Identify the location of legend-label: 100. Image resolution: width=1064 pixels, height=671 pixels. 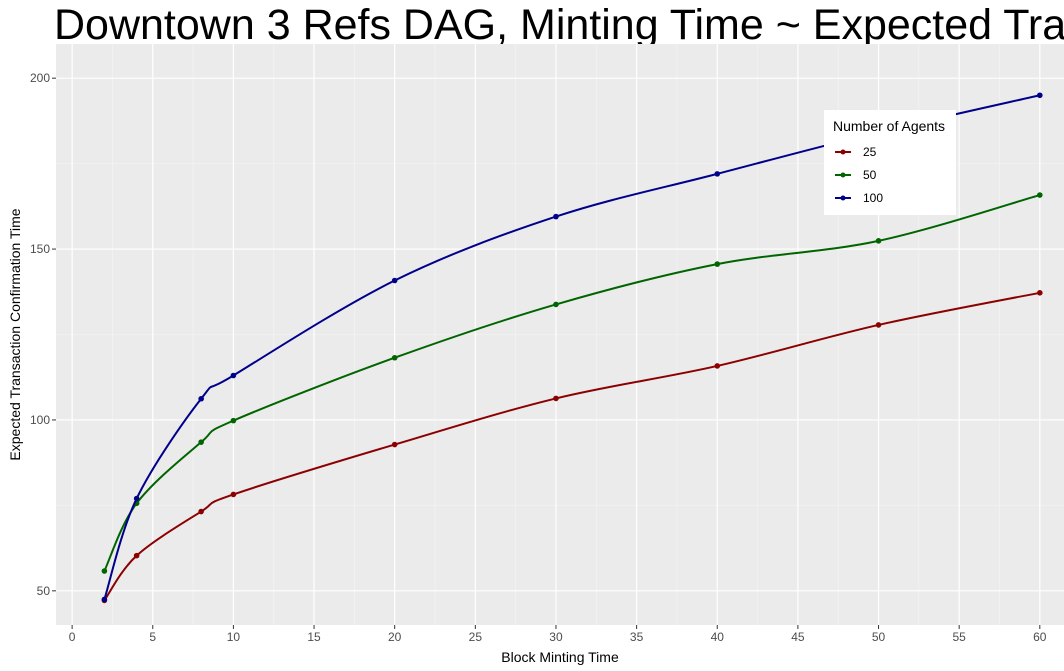
(873, 198).